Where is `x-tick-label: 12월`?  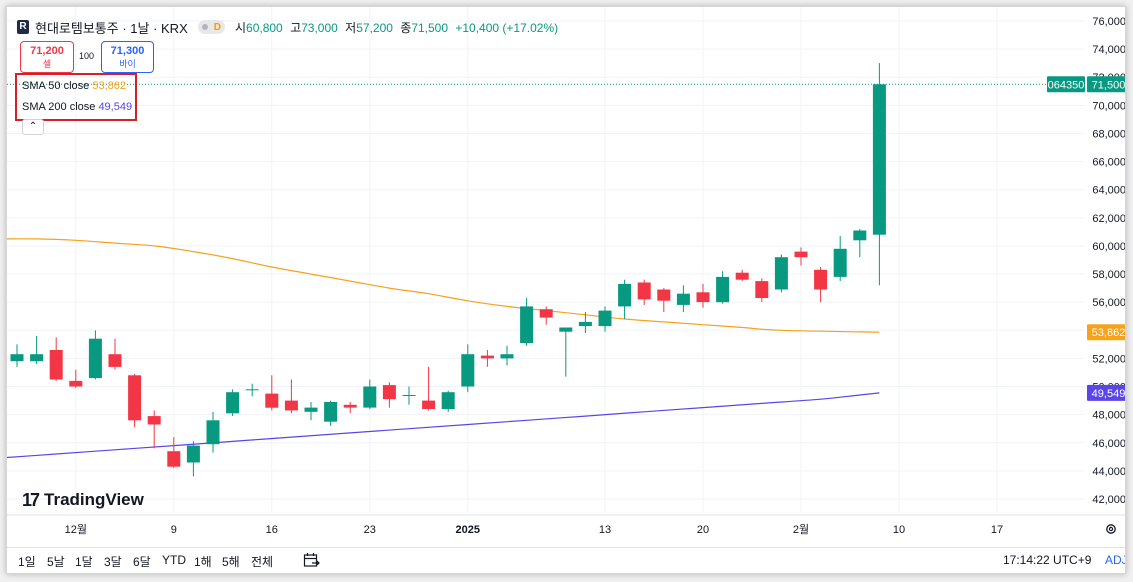 x-tick-label: 12월 is located at coordinates (76, 529).